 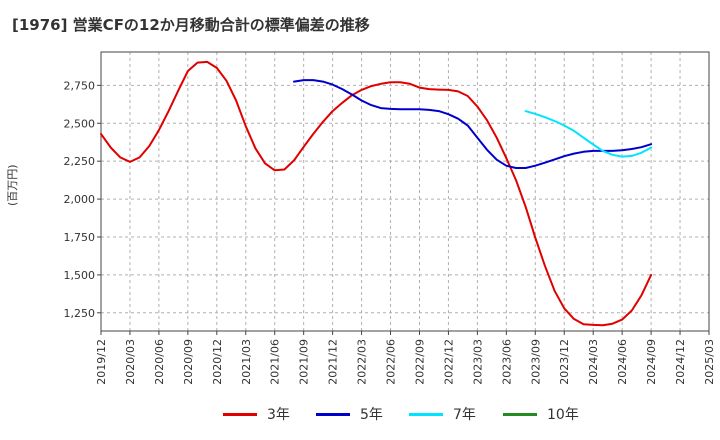 I want to click on x-tick-label: 2021/03, so click(x=246, y=362).